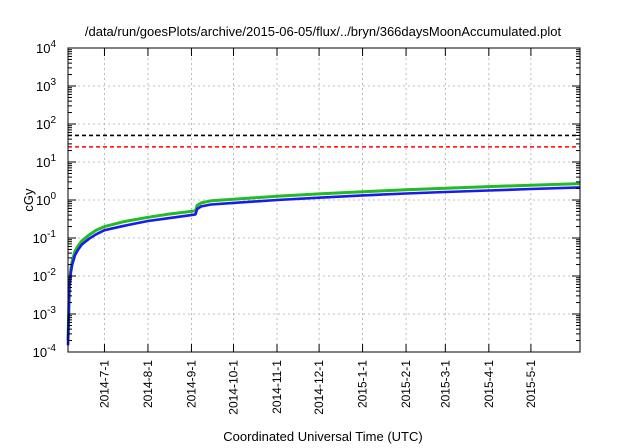 Image resolution: width=640 pixels, height=448 pixels. I want to click on x-tick-label: 2014-9-1, so click(191, 384).